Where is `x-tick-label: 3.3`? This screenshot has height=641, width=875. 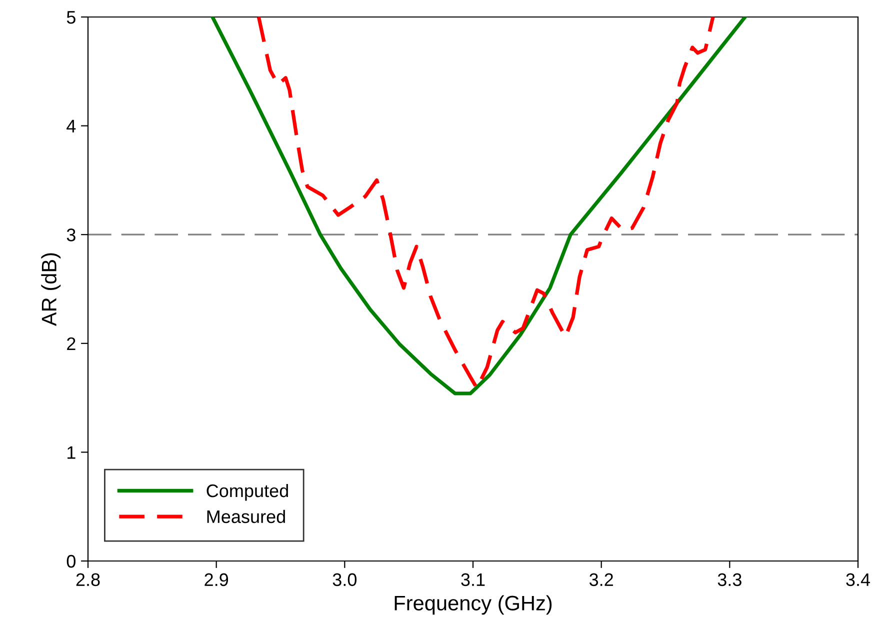 x-tick-label: 3.3 is located at coordinates (730, 579).